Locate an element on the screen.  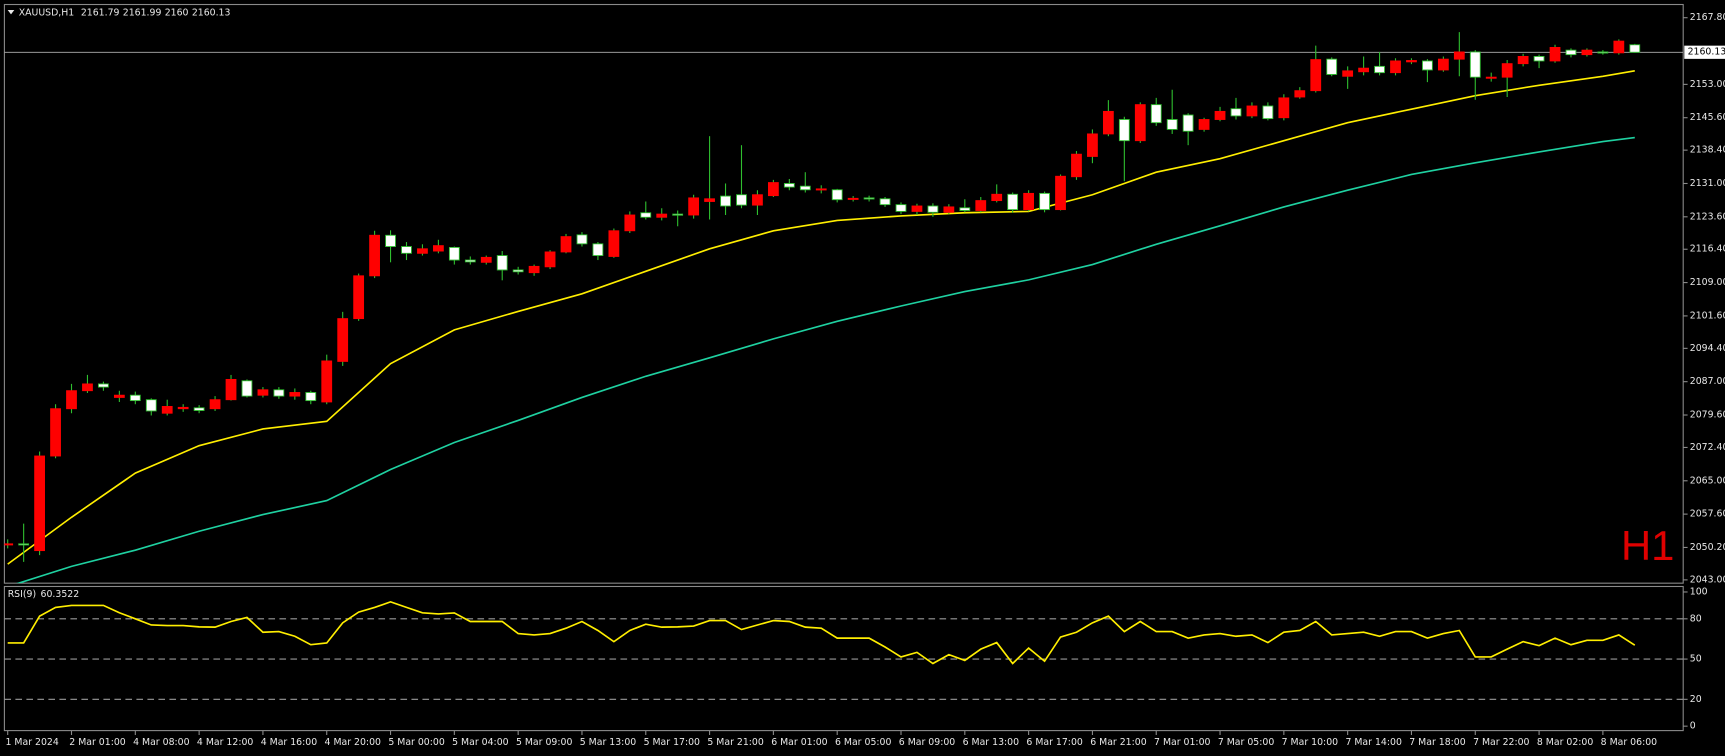
y-tick-label: 2079.60 is located at coordinates (1707, 415).